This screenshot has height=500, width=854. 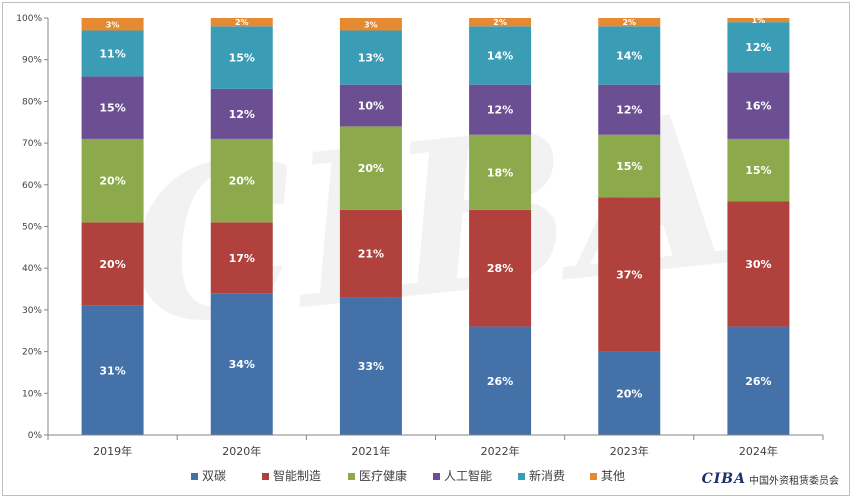 I want to click on data-label: 18%, so click(x=500, y=172).